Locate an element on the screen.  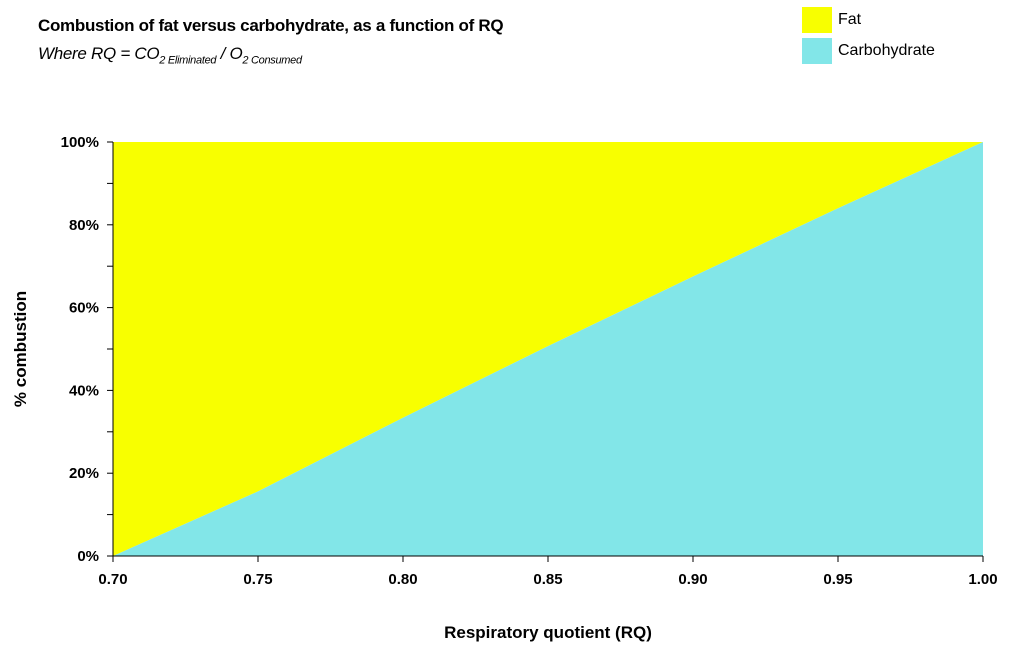
legend-swatch-fat is located at coordinates (817, 20).